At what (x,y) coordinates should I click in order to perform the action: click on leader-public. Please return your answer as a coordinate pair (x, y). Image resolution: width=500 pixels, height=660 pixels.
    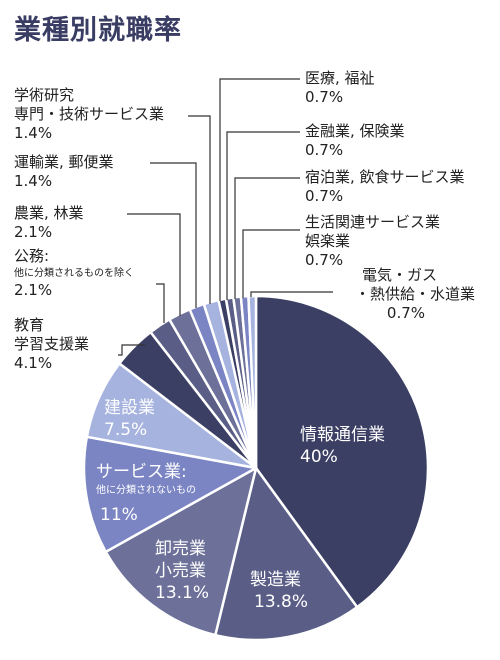
    Looking at the image, I should click on (160, 303).